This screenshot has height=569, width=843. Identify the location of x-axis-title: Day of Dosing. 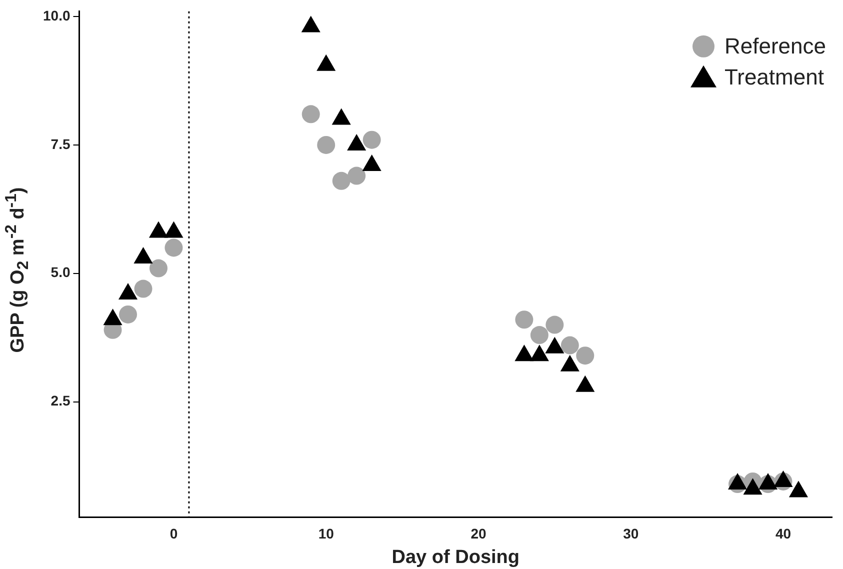
(456, 557).